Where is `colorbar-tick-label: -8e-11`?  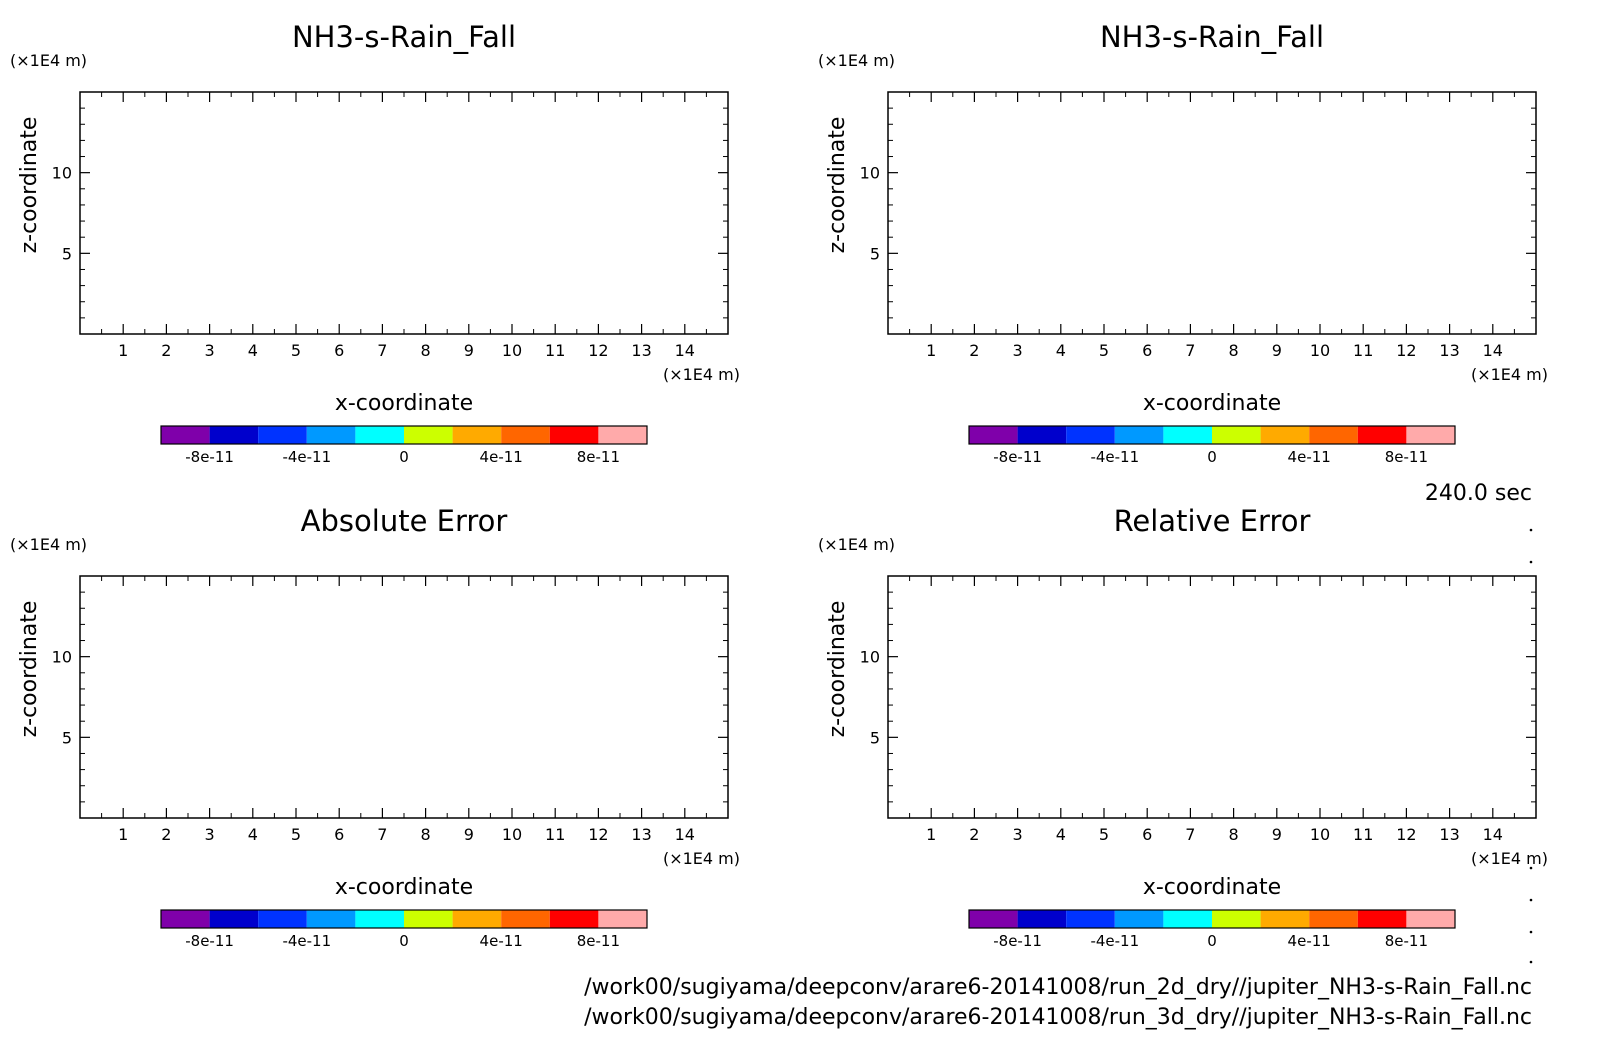
colorbar-tick-label: -8e-11 is located at coordinates (1017, 457).